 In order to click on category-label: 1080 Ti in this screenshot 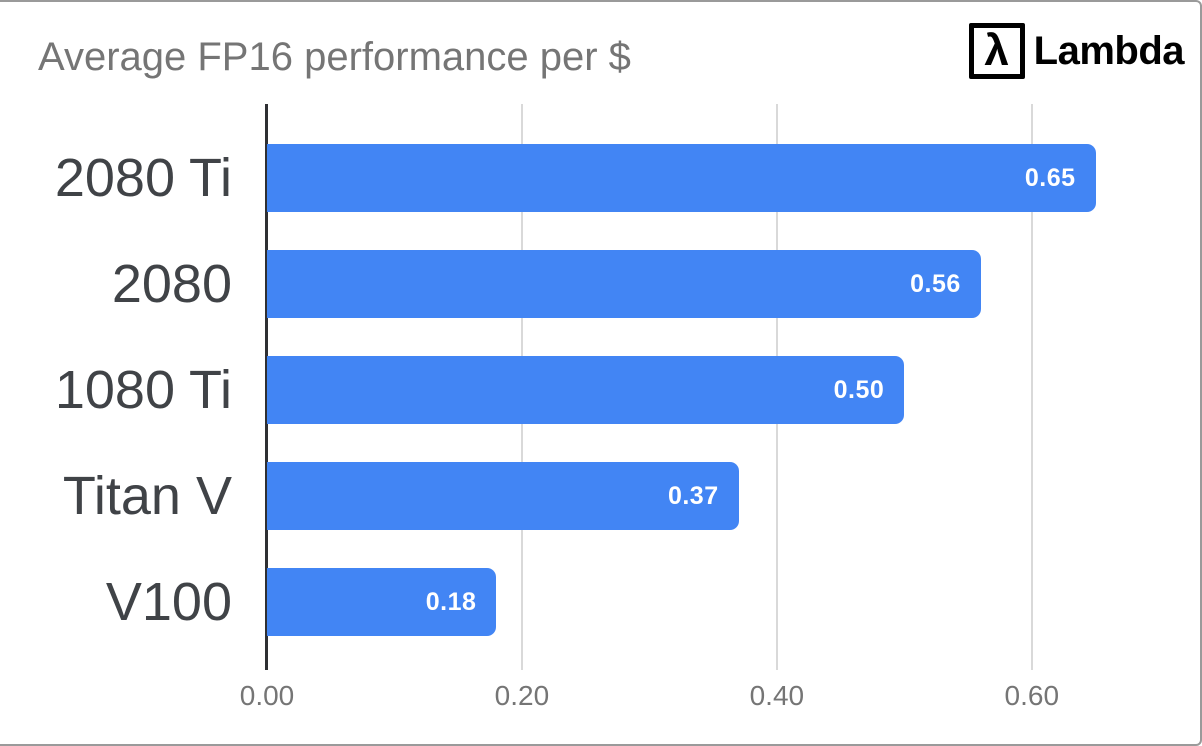, I will do `click(143, 390)`.